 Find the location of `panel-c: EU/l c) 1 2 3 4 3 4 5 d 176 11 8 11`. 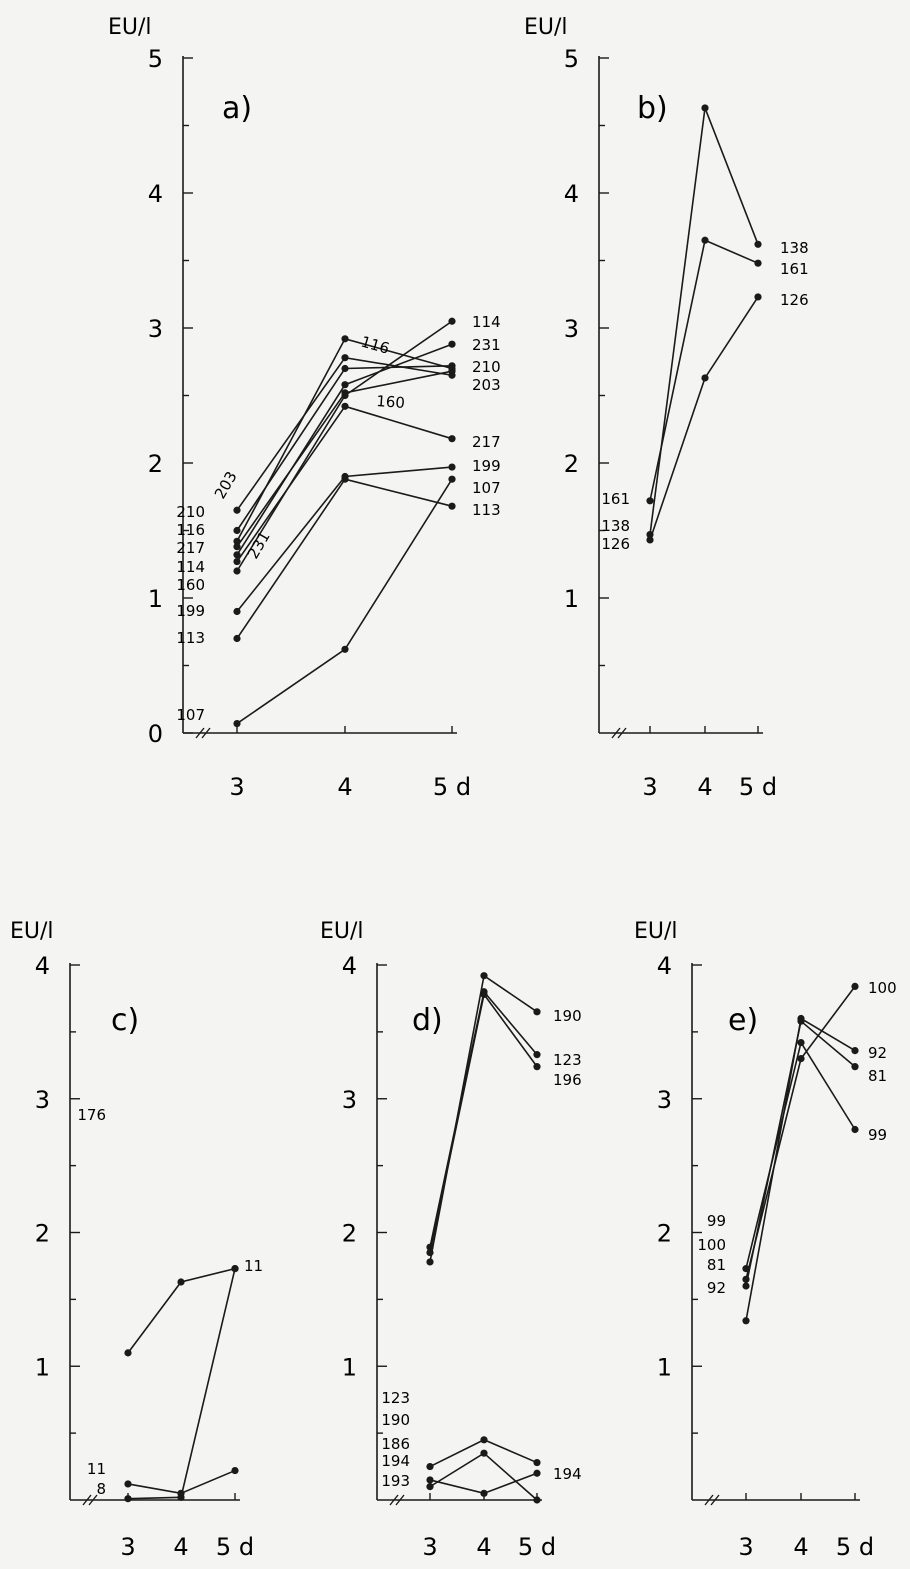

panel-c: EU/l c) 1 2 3 4 3 4 5 d 176 11 8 11 is located at coordinates (136, 1240).